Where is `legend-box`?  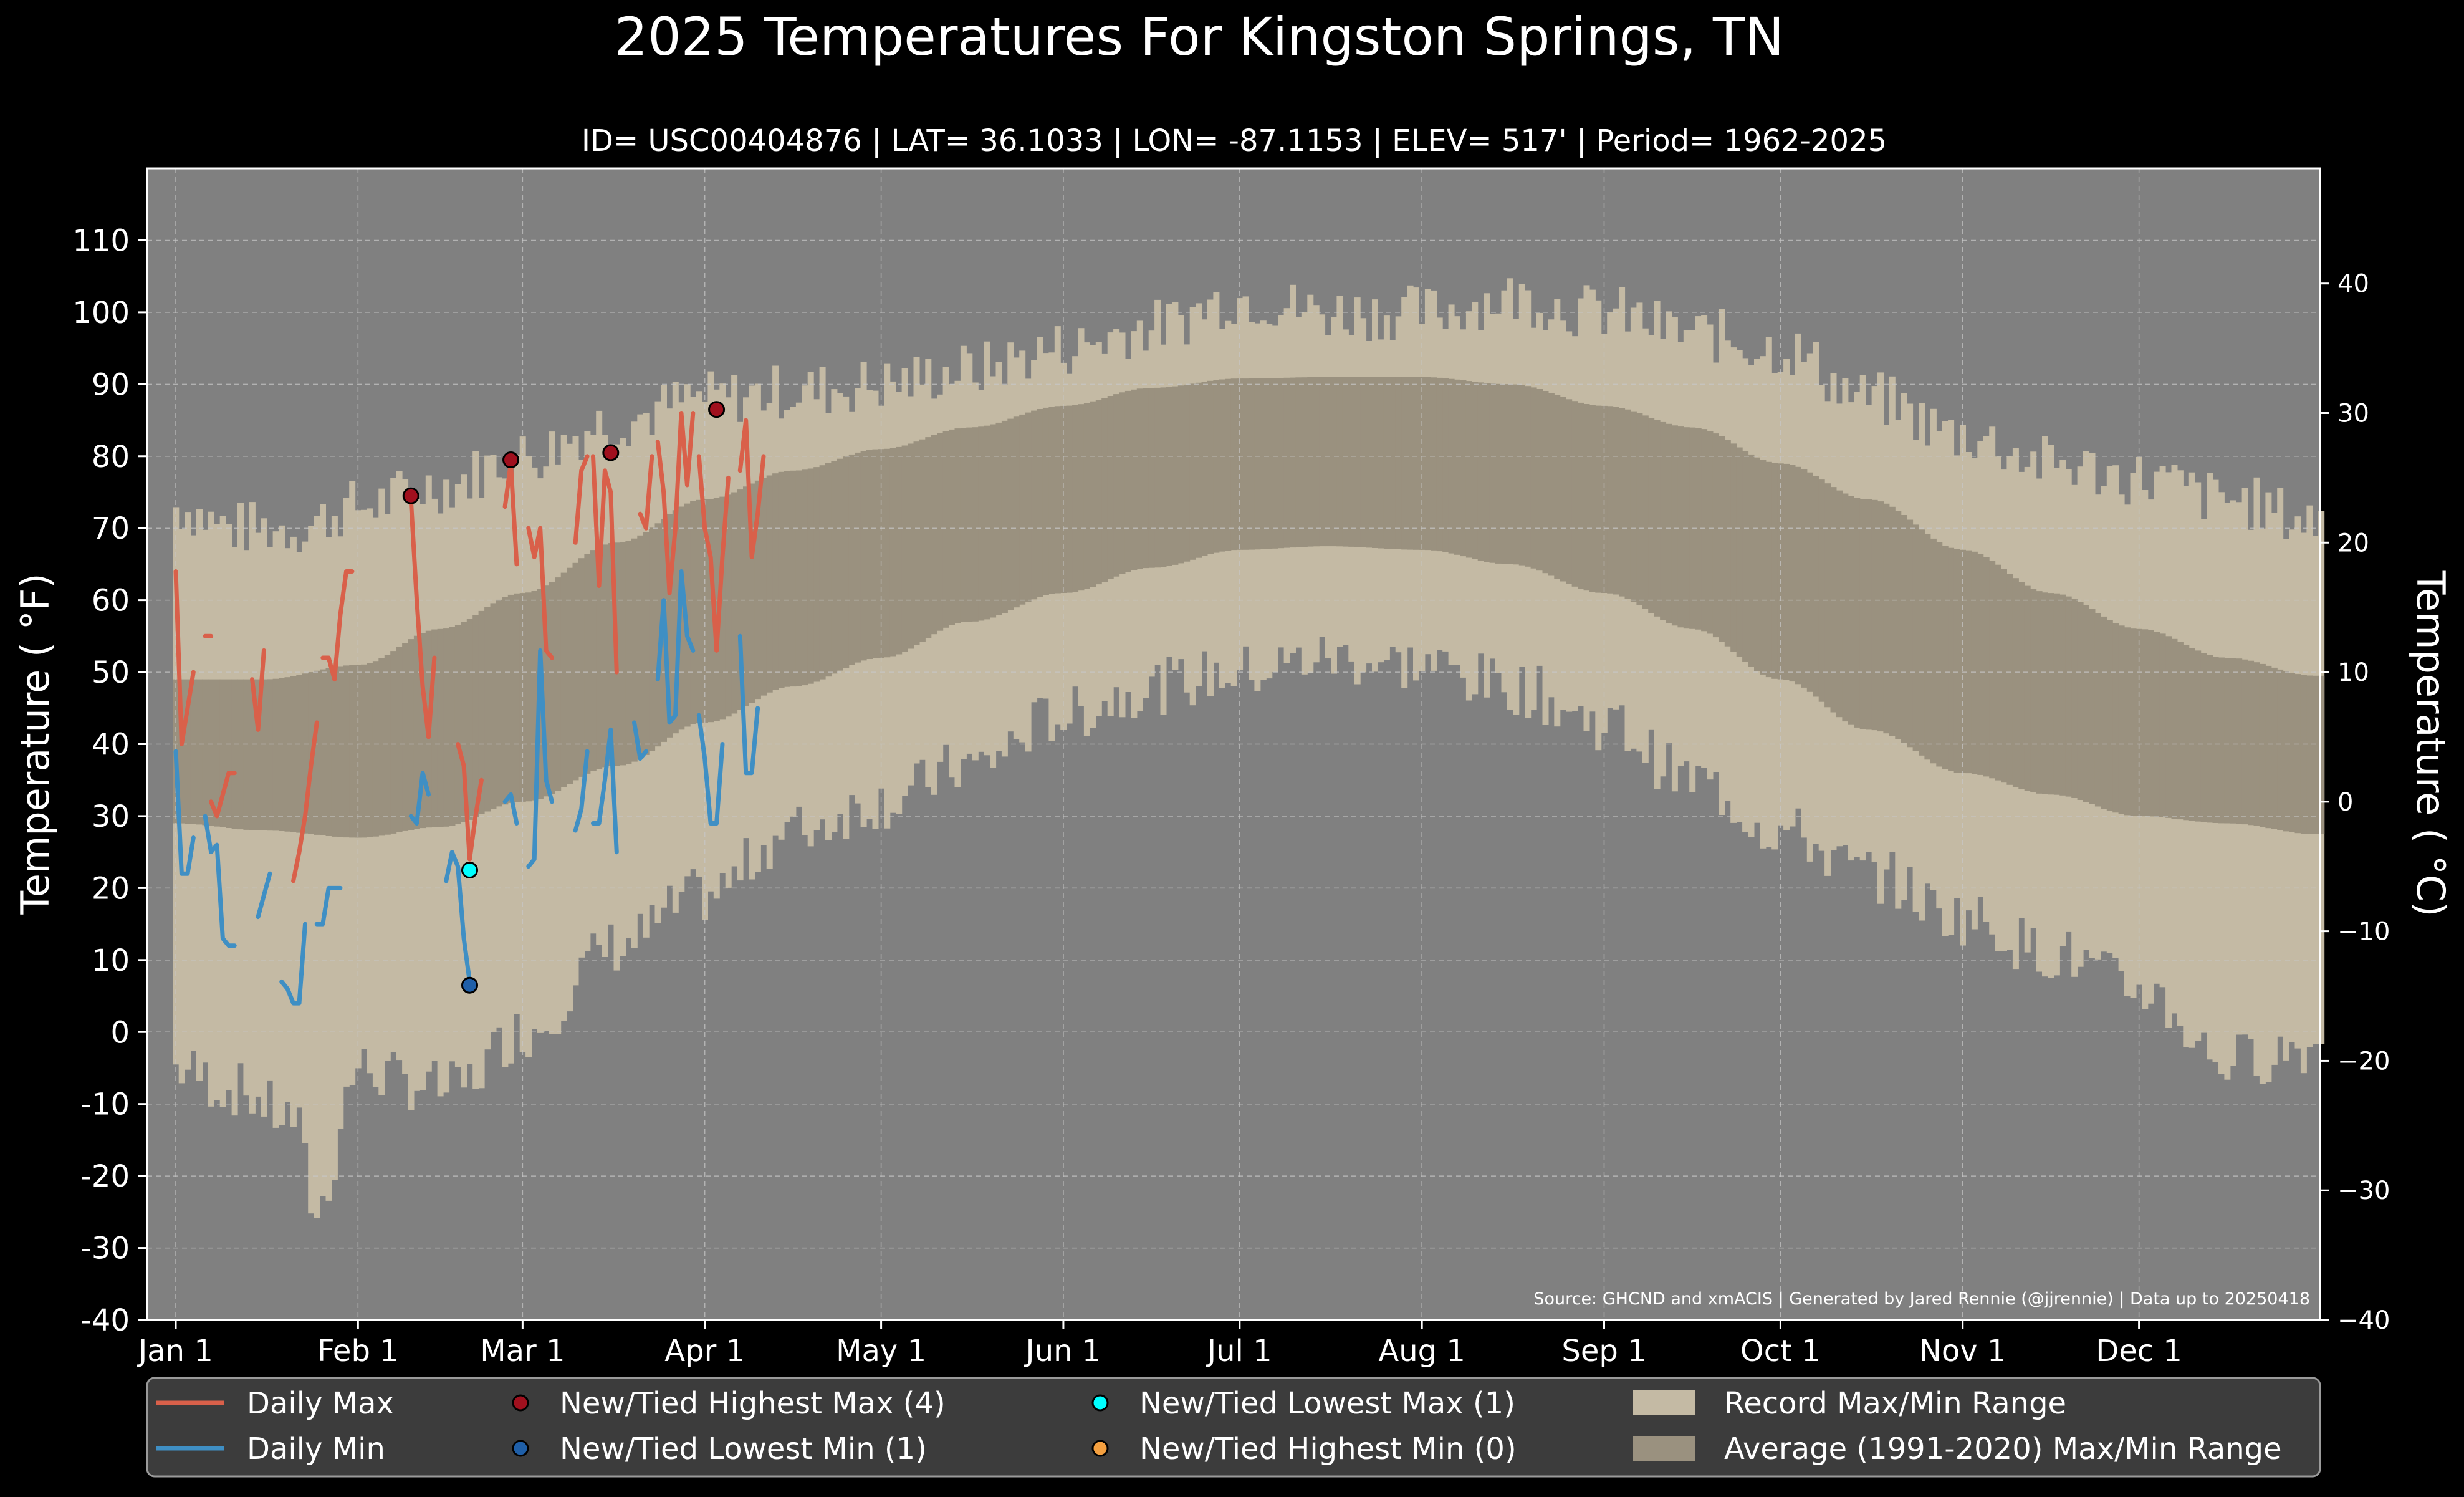 legend-box is located at coordinates (1233, 1427).